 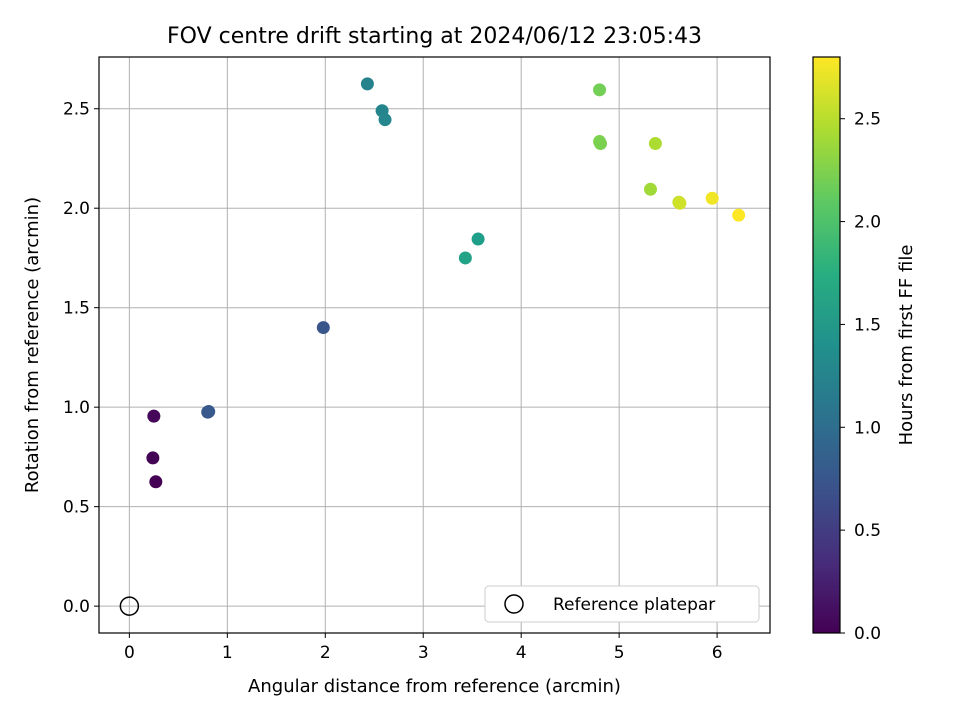 I want to click on colorbar-tick-label: 2.5, so click(x=867, y=120).